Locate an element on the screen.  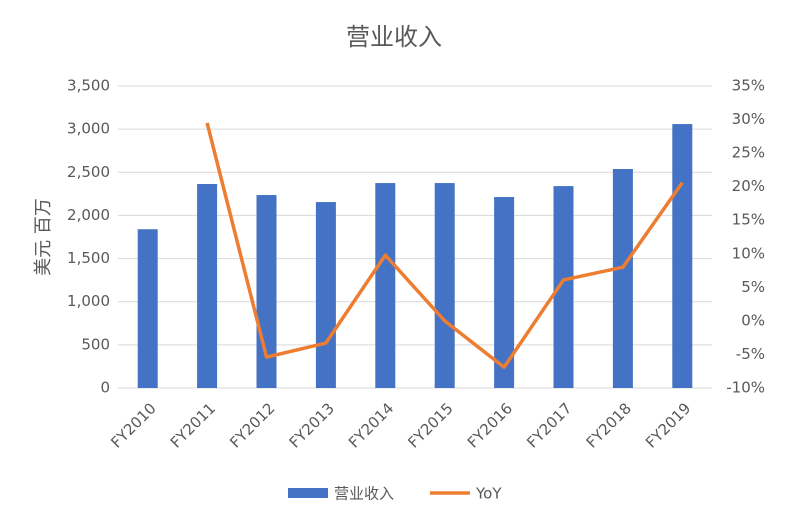
y2-tick-label: 20% is located at coordinates (748, 186).